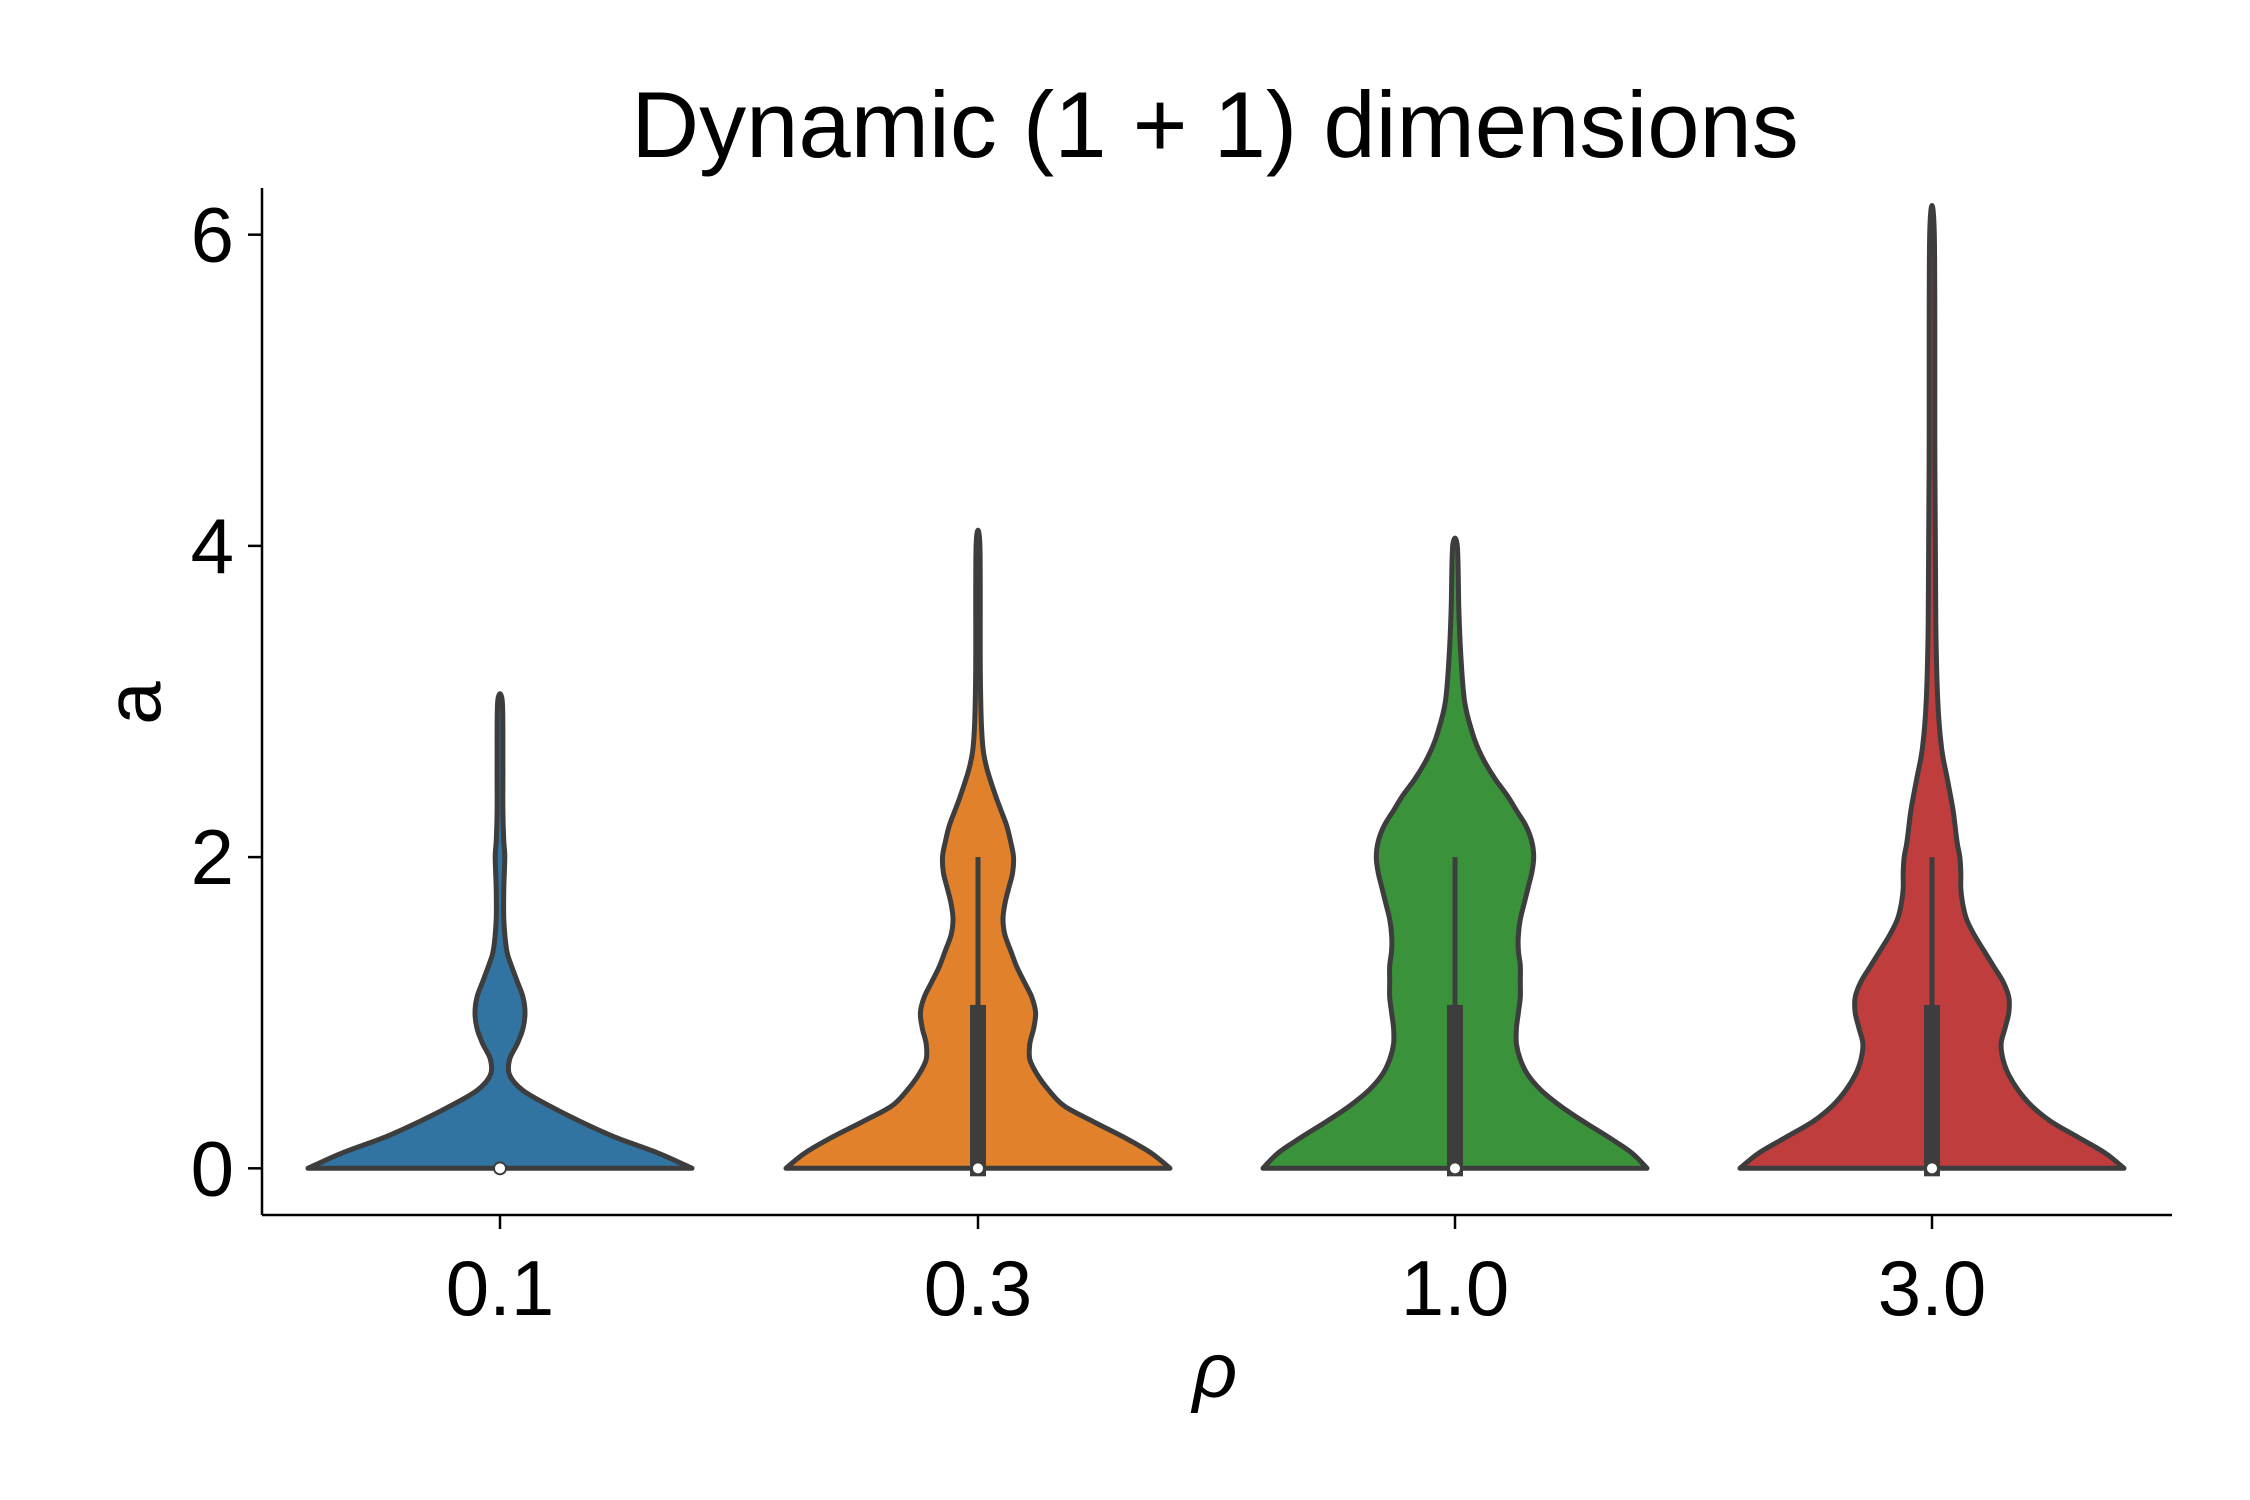 The image size is (2250, 1500). I want to click on x-axis-label: ρ, so click(1214, 1370).